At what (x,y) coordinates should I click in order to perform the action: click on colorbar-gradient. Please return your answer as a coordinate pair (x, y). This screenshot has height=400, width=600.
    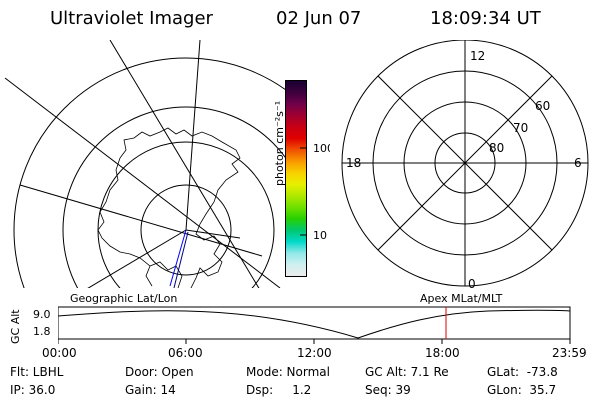
    Looking at the image, I should click on (296, 178).